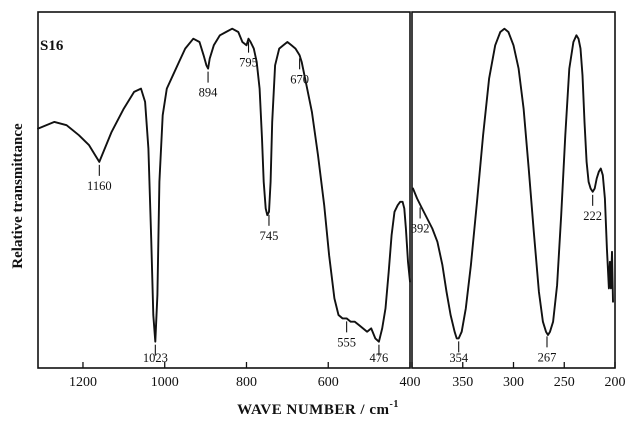 The image size is (628, 423). I want to click on peak-label: 745, so click(269, 236).